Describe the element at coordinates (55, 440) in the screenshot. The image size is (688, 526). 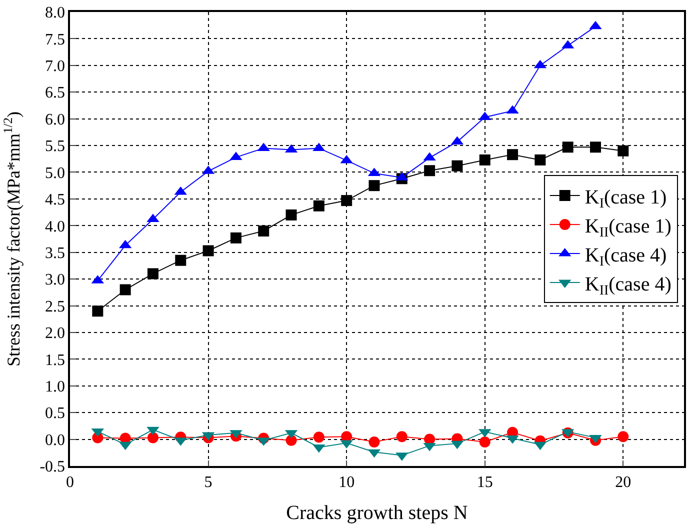
I see `y-tick-label: 0.0` at that location.